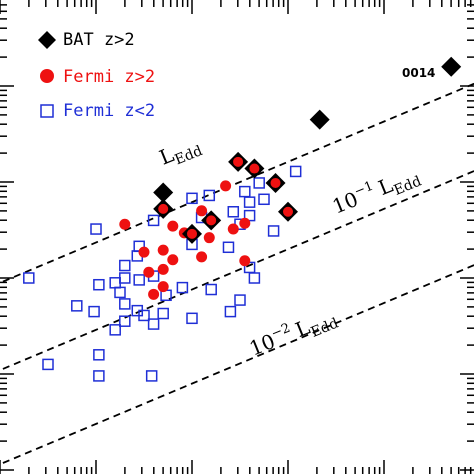  I want to click on point-annotation-0014: 0014, so click(418, 73).